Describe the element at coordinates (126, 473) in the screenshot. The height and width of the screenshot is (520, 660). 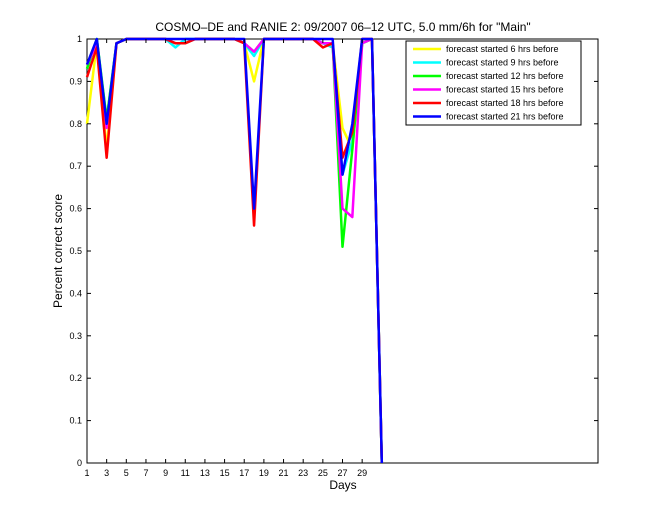
I see `x-tick-label-2: 5` at that location.